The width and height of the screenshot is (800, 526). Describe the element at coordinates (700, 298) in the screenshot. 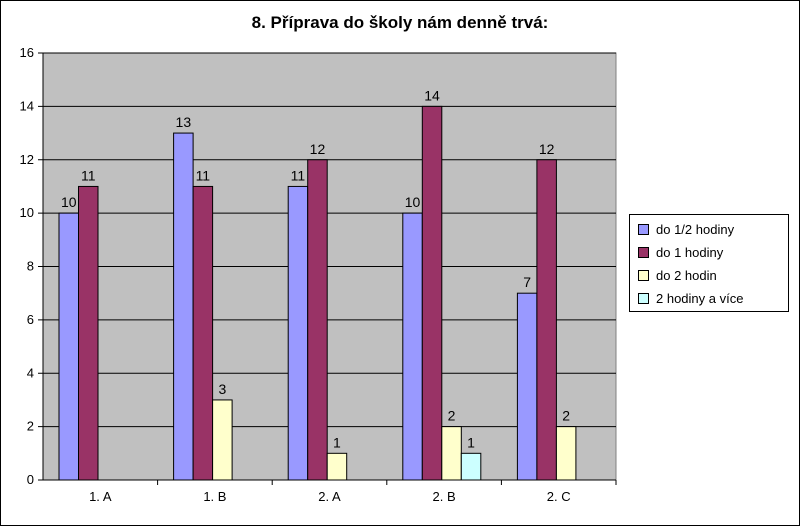

I see `legend-label: 2 hodiny a více` at that location.